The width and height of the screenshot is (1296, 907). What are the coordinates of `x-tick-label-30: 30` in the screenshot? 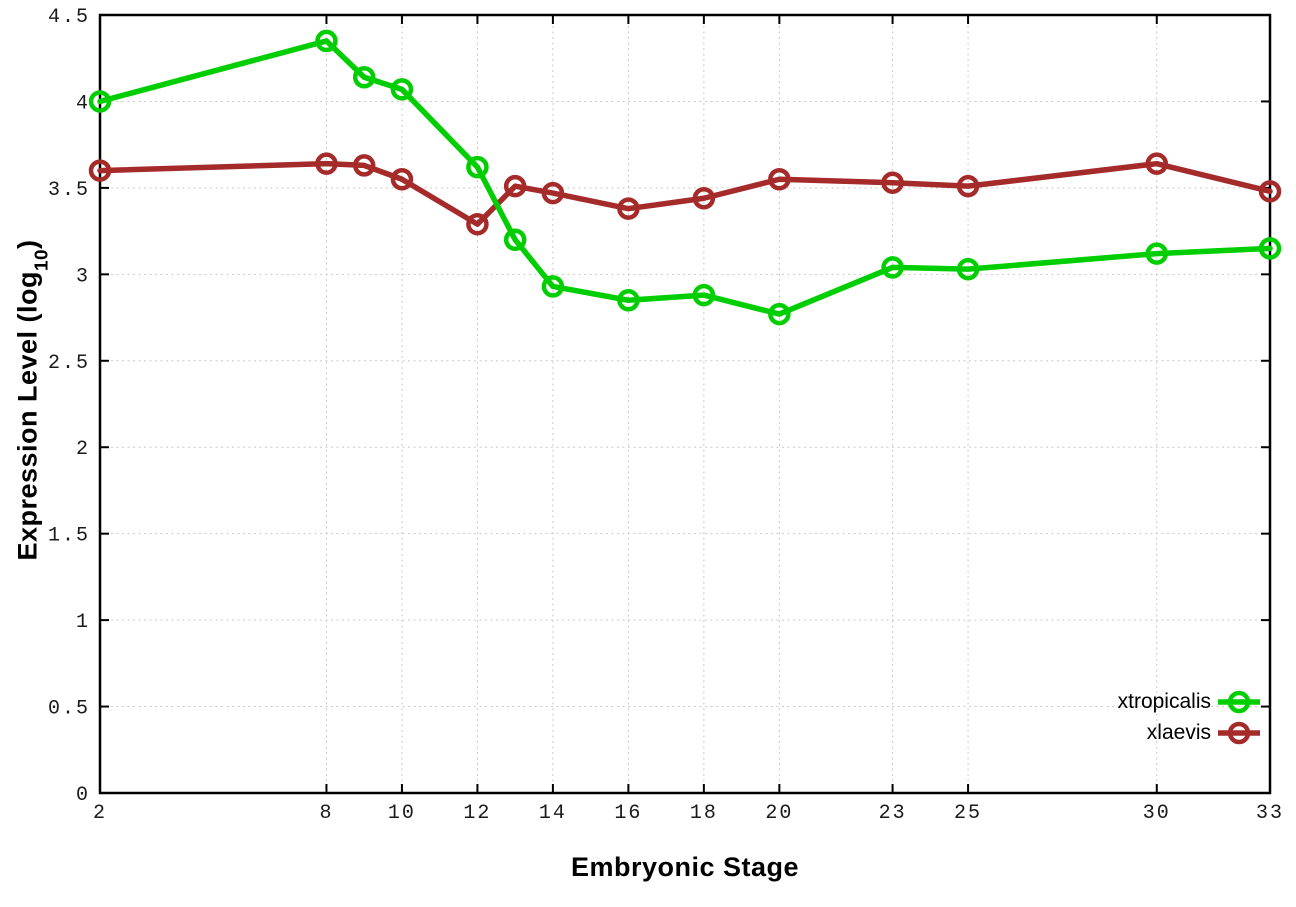 It's located at (1157, 813).